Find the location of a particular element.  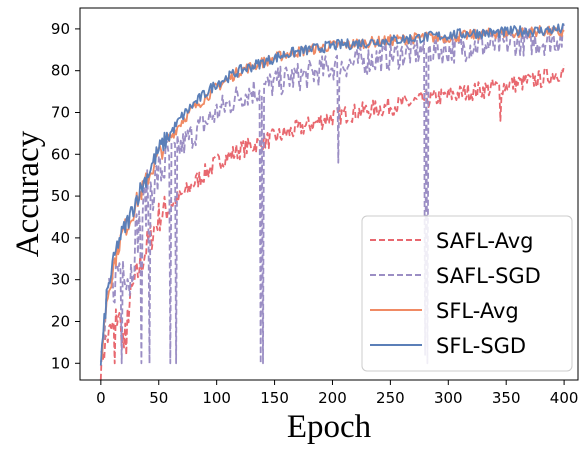

x-tick-label: 400 is located at coordinates (564, 398).